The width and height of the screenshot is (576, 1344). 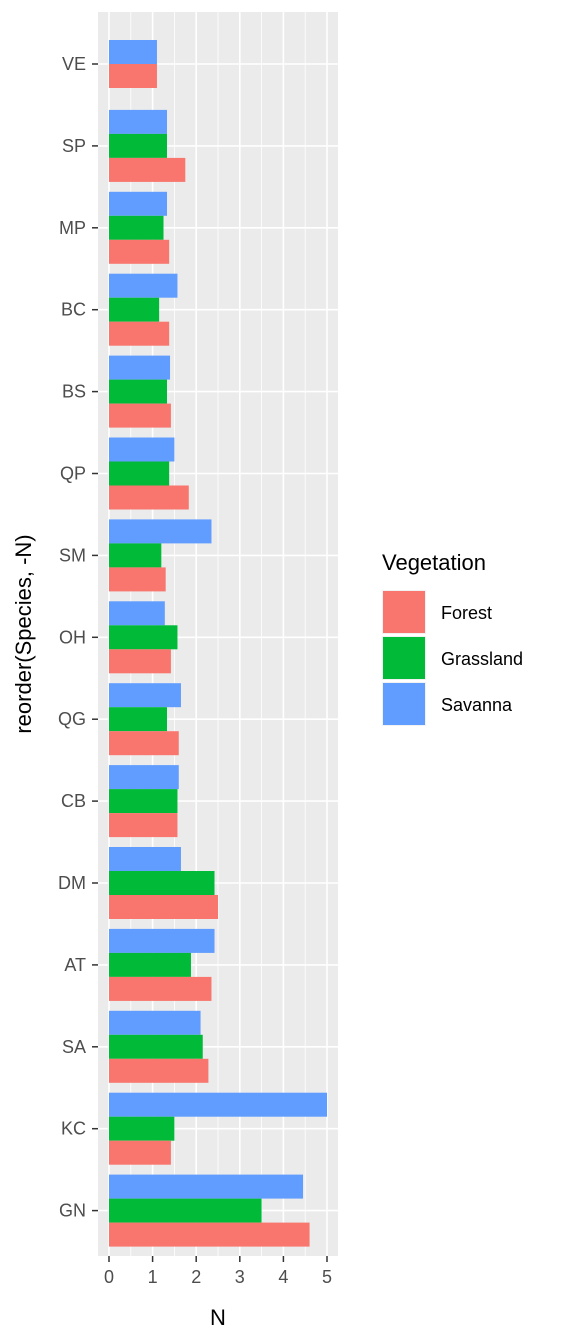 What do you see at coordinates (143, 825) in the screenshot?
I see `bar-cb-forest` at bounding box center [143, 825].